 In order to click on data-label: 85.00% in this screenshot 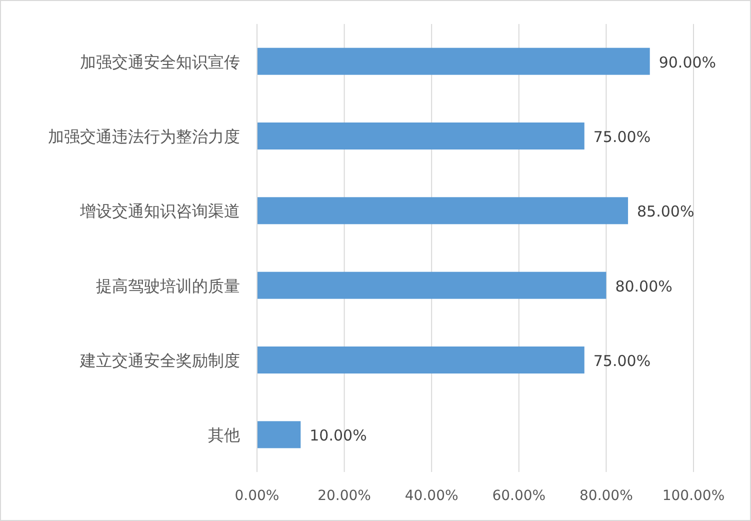, I will do `click(665, 211)`.